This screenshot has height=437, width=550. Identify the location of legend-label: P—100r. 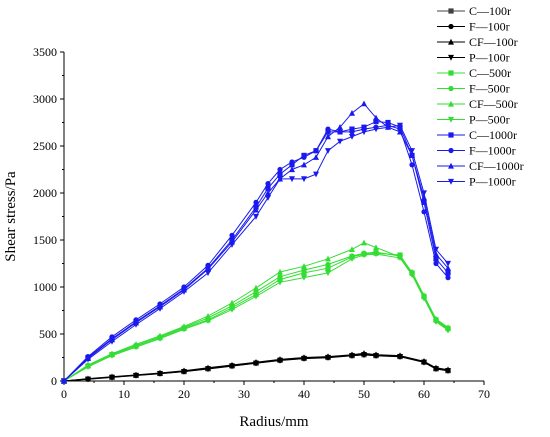
(489, 58).